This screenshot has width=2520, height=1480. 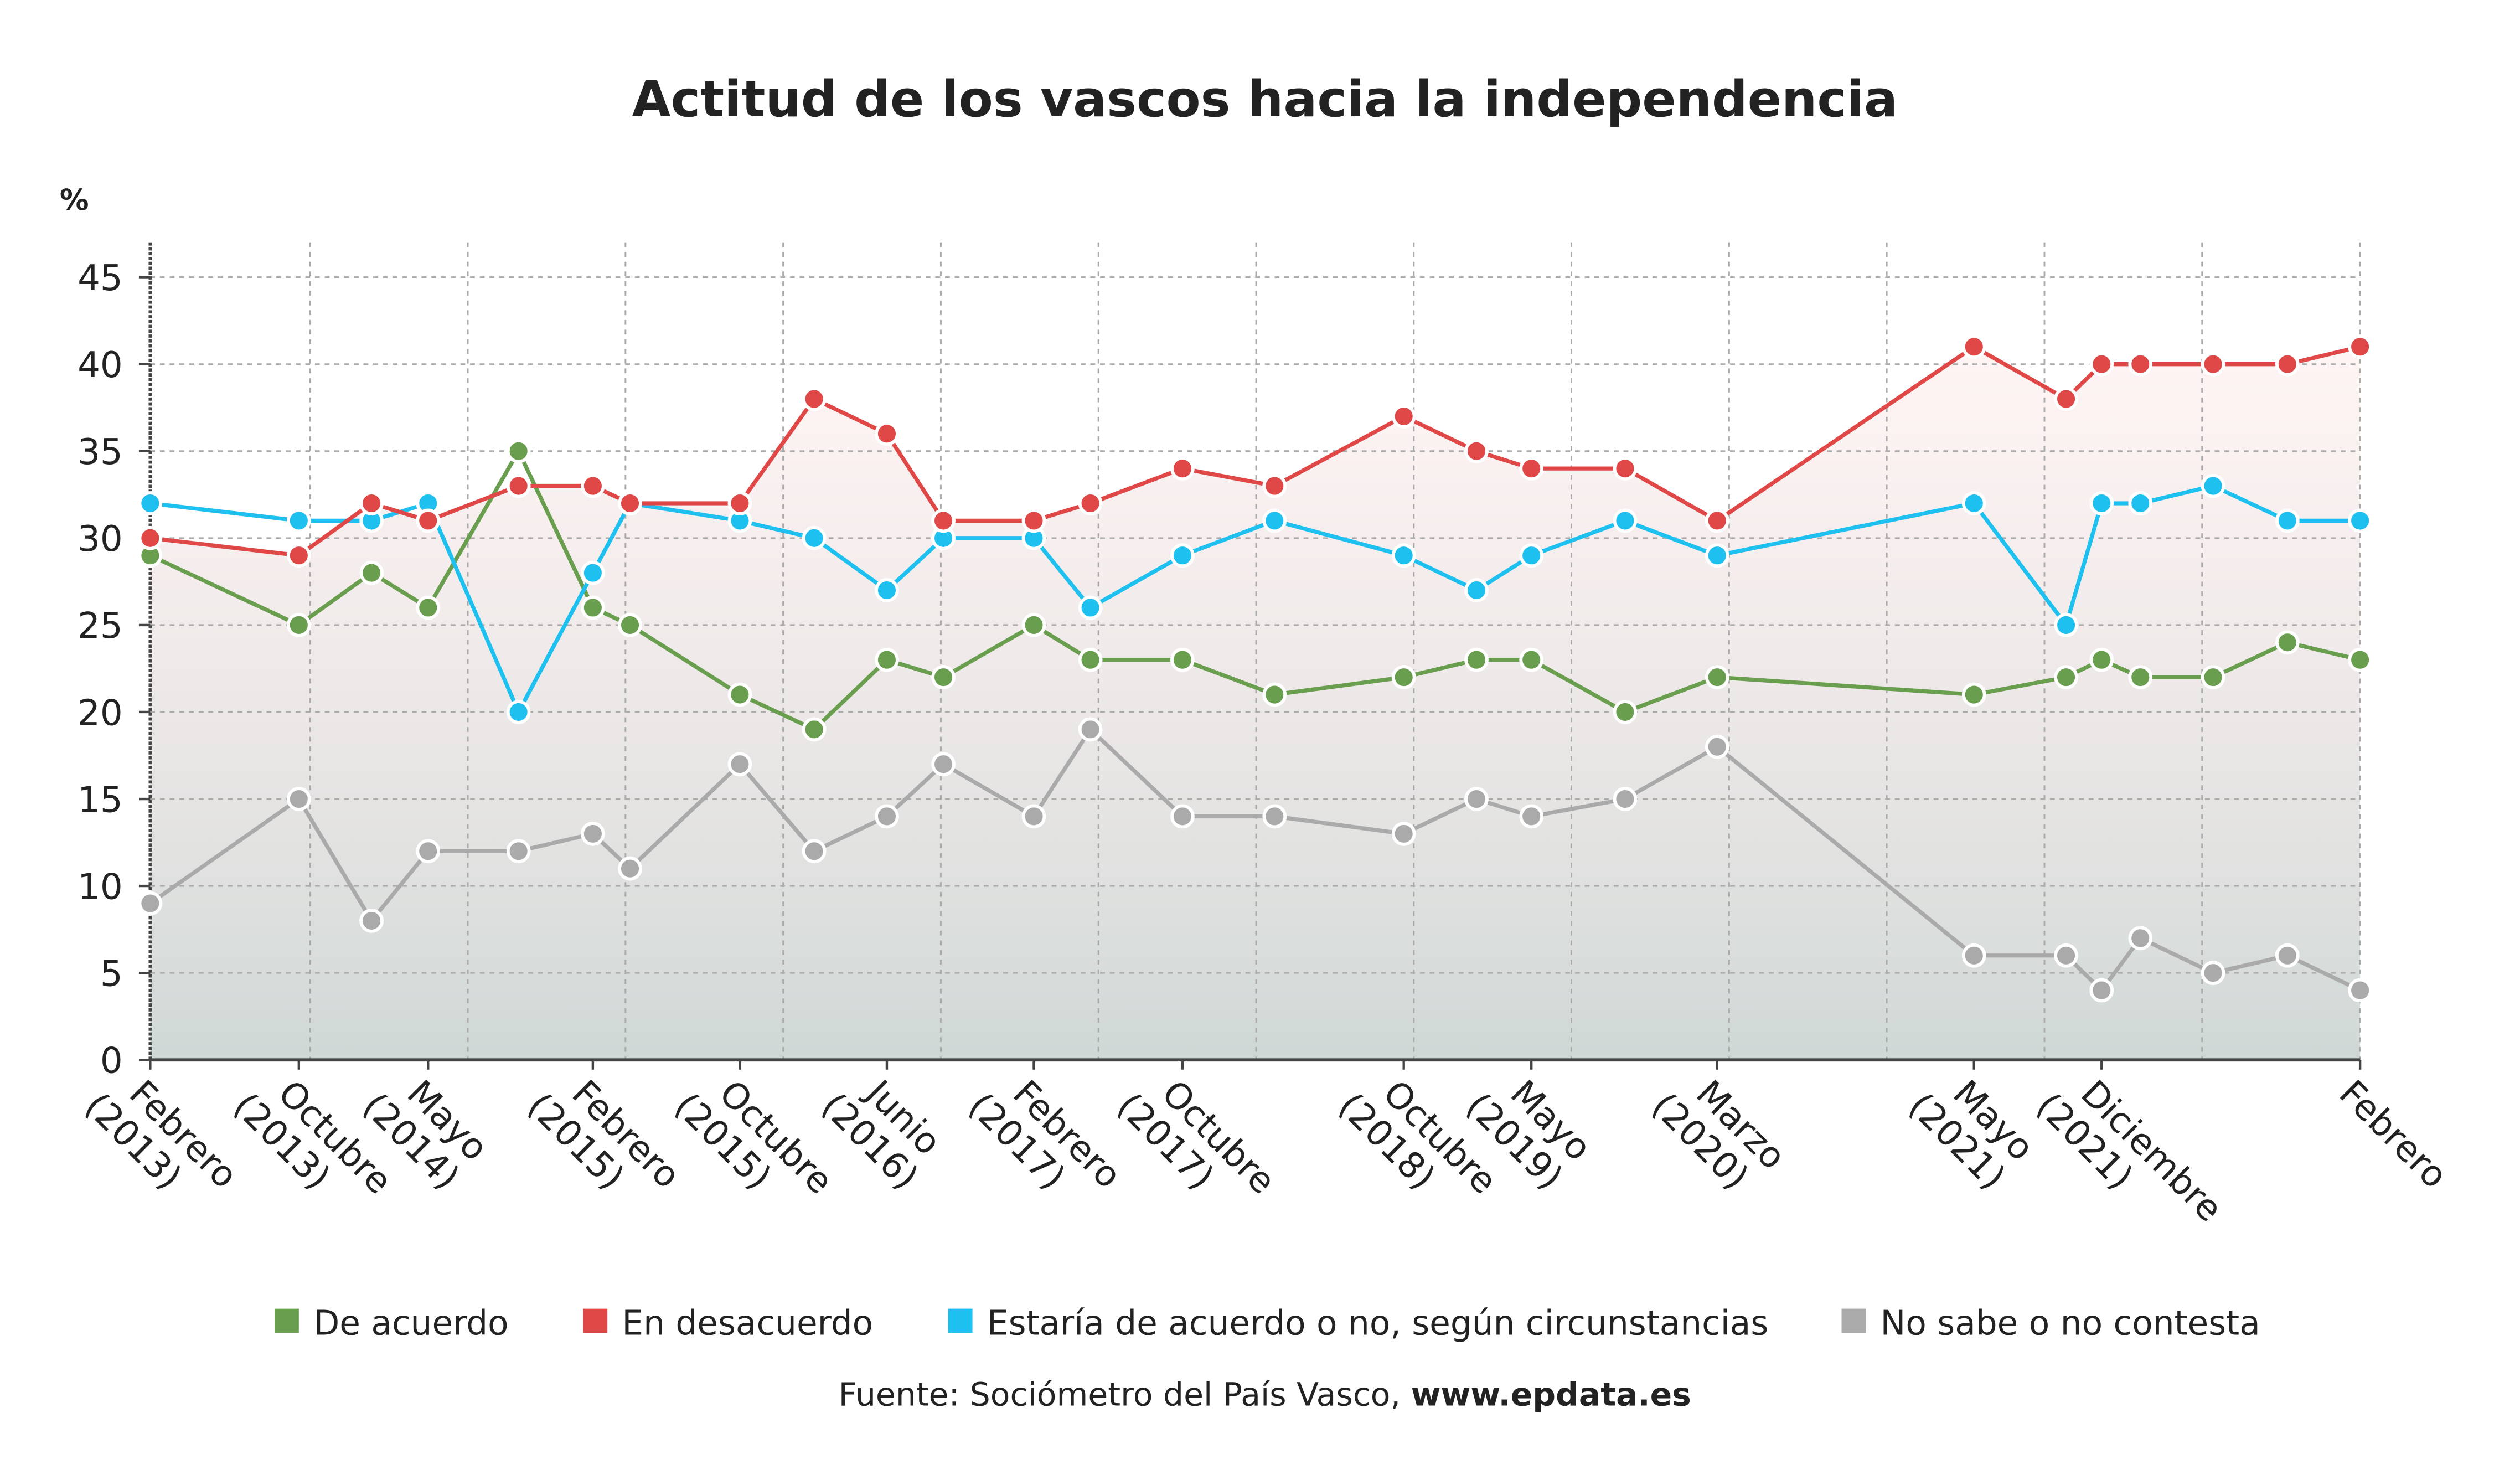 I want to click on y-tick-label: 20, so click(x=101, y=713).